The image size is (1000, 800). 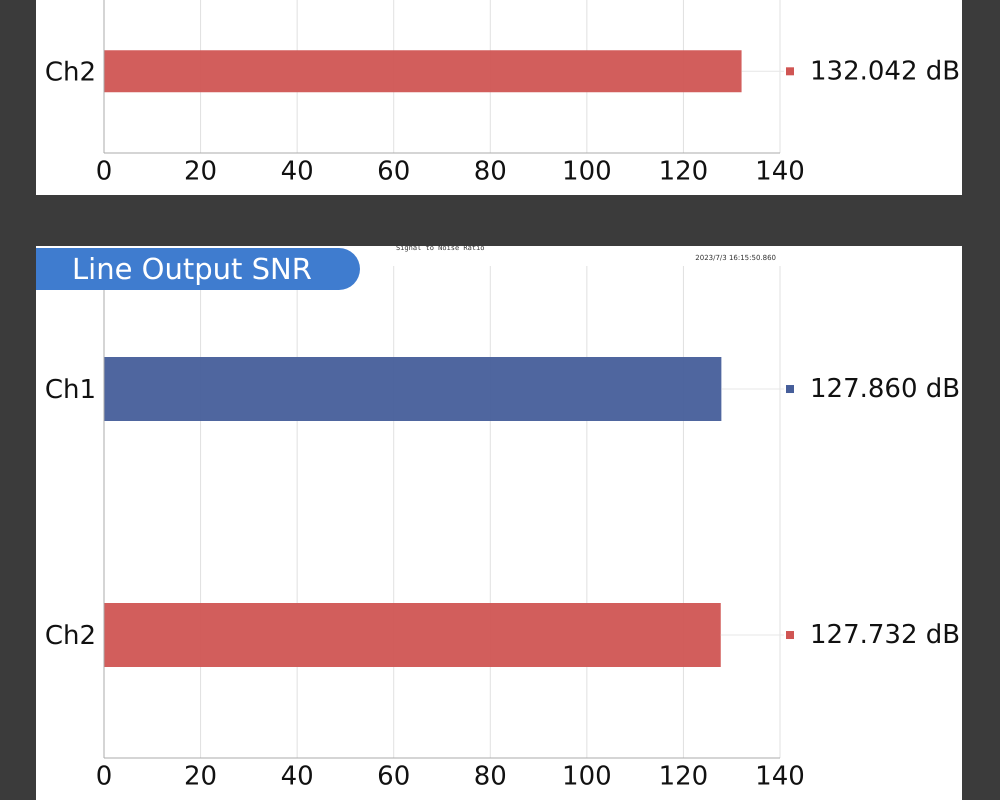 What do you see at coordinates (198, 269) in the screenshot?
I see `chart-title: Line Output SNR` at bounding box center [198, 269].